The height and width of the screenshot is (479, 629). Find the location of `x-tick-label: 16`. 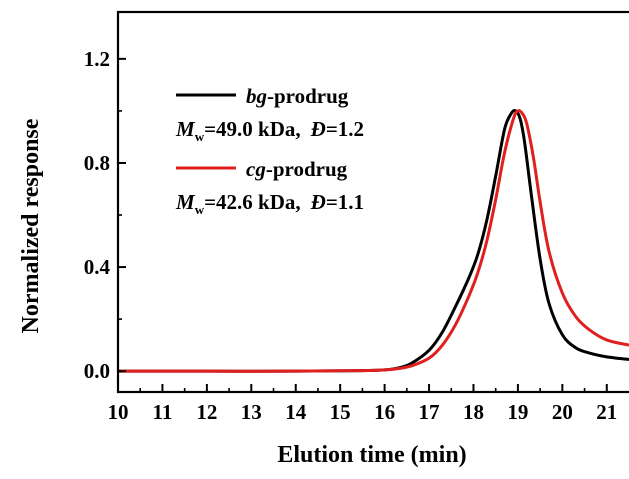

x-tick-label: 16 is located at coordinates (384, 412).